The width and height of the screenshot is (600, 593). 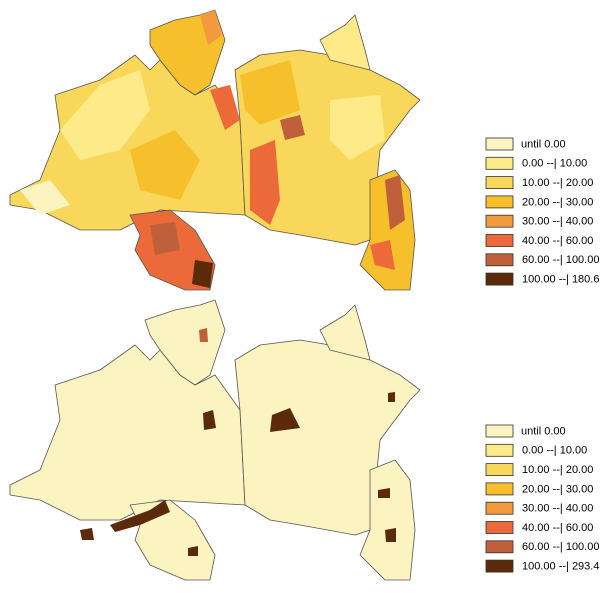 What do you see at coordinates (561, 280) in the screenshot?
I see `legend-label: 100.00 --| 180.67` at bounding box center [561, 280].